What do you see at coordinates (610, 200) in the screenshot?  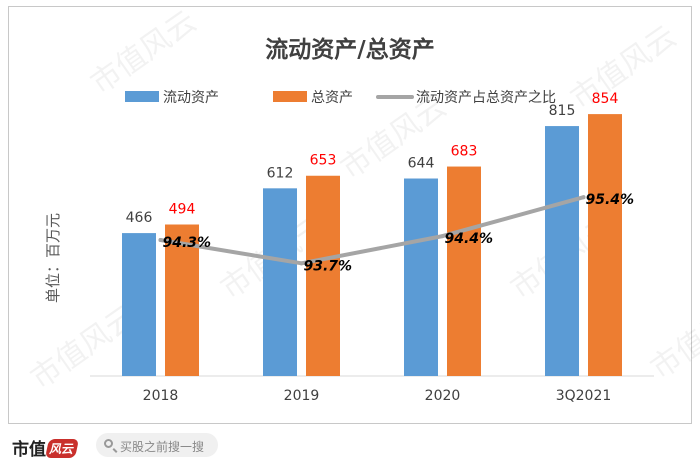 I see `ratio-data-label: 95.4%` at bounding box center [610, 200].